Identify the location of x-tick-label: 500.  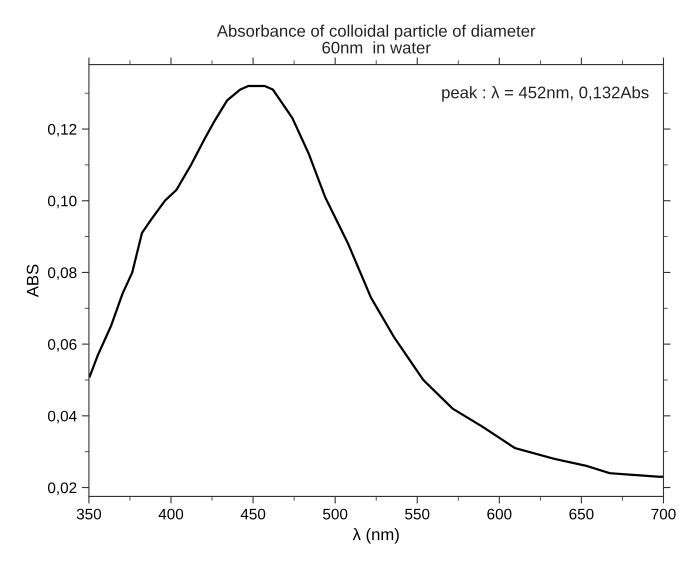
(335, 514).